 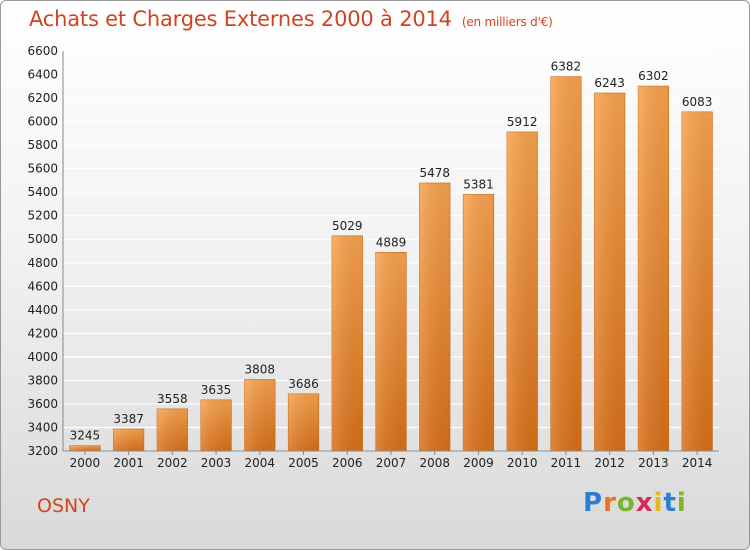 I want to click on x-tick-label: 2014, so click(x=697, y=463).